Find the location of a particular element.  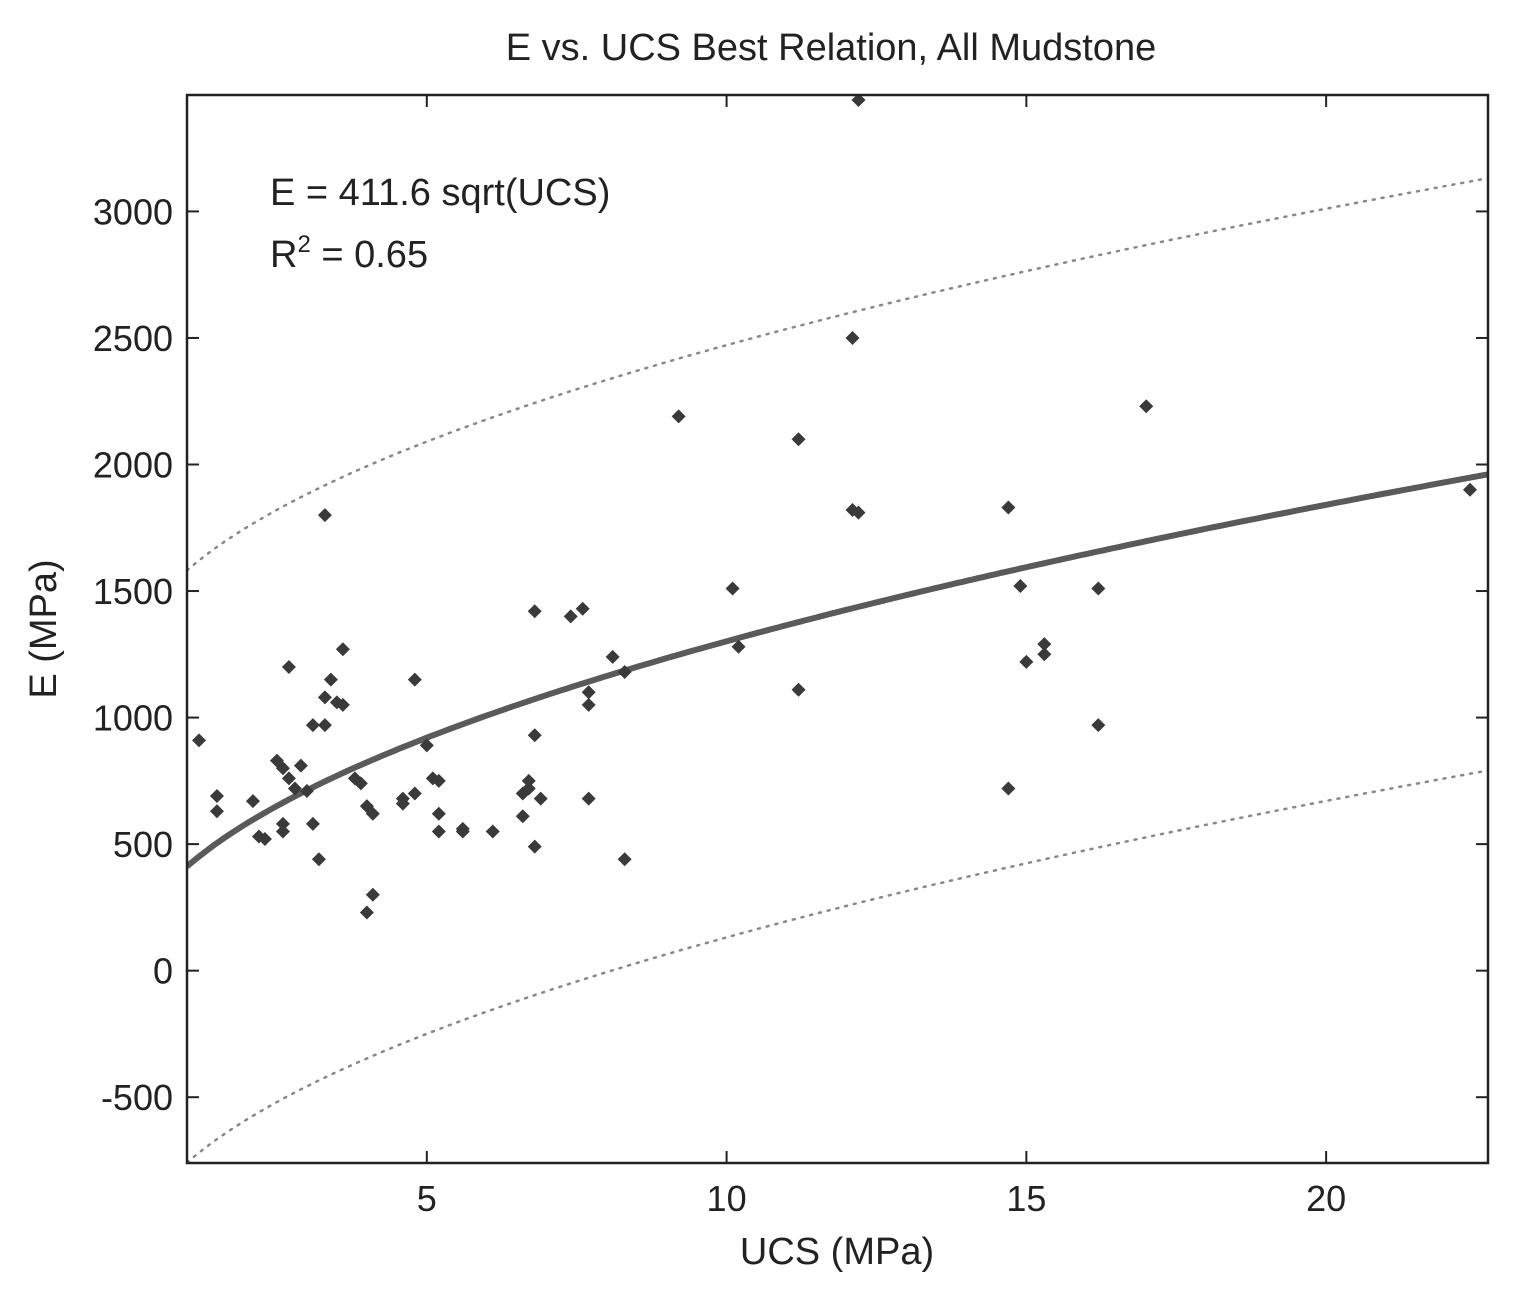

r-squared-prefix: R is located at coordinates (283, 255).